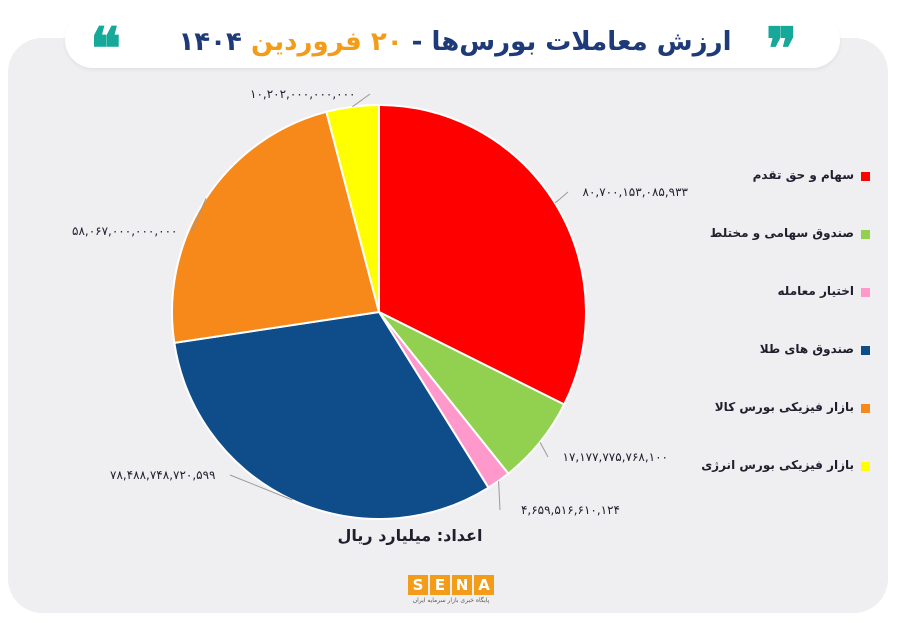 The height and width of the screenshot is (623, 900). I want to click on legend-label: سهام و حق تقدم, so click(803, 175).